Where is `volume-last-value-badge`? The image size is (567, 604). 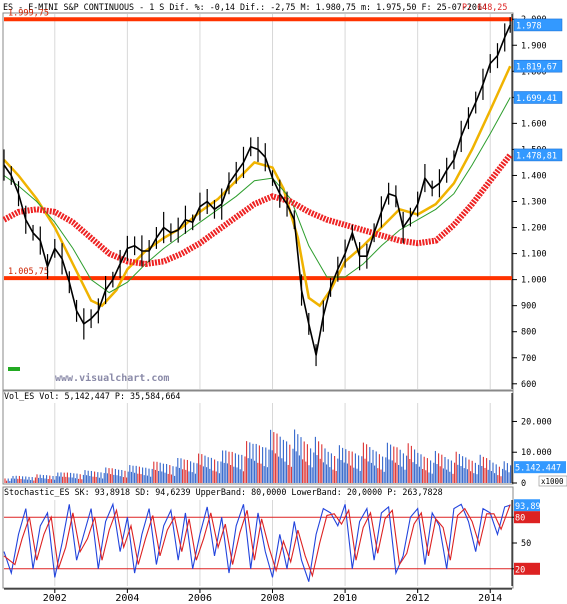
volume-last-value-badge is located at coordinates (540, 467).